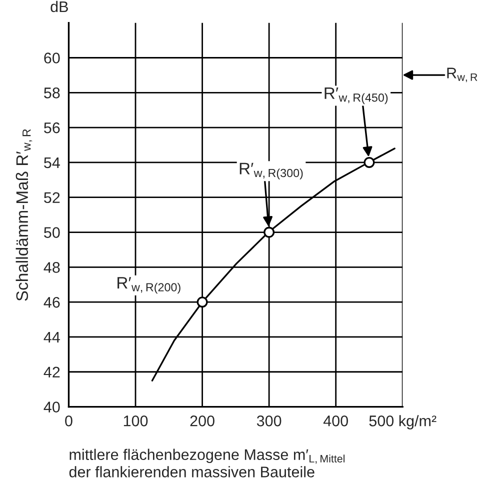 Image resolution: width=491 pixels, height=486 pixels. Describe the element at coordinates (59, 6) in the screenshot. I see `text: dB` at that location.